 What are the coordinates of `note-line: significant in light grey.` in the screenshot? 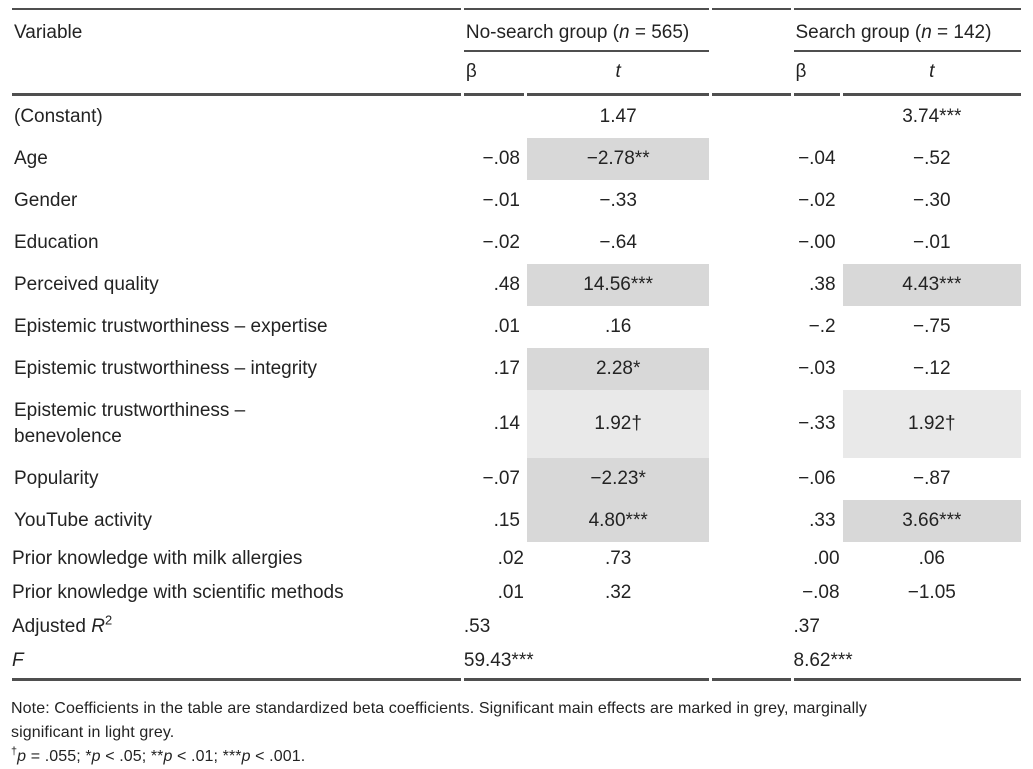 It's located at (93, 732).